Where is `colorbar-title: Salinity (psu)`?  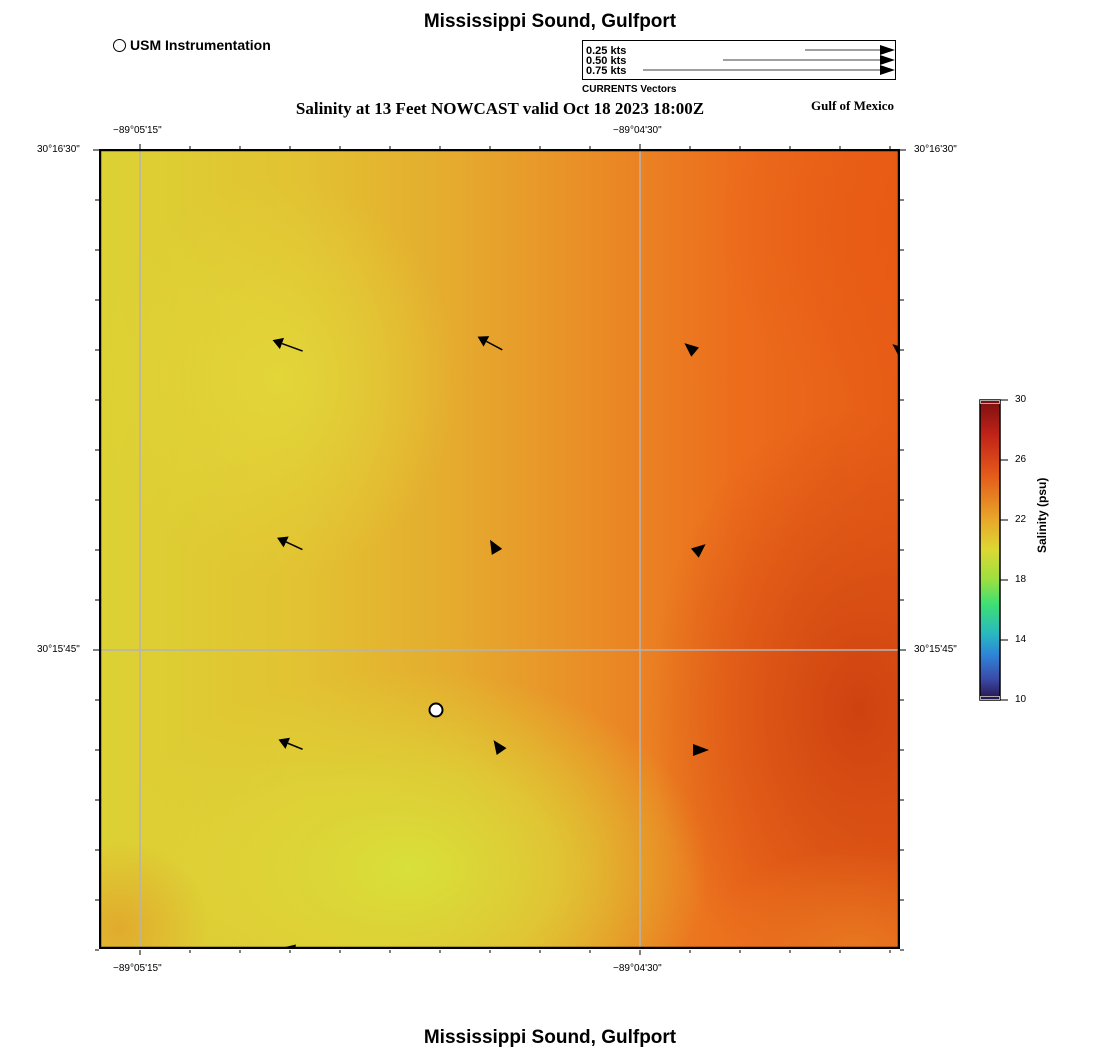
colorbar-title: Salinity (psu) is located at coordinates (1042, 515).